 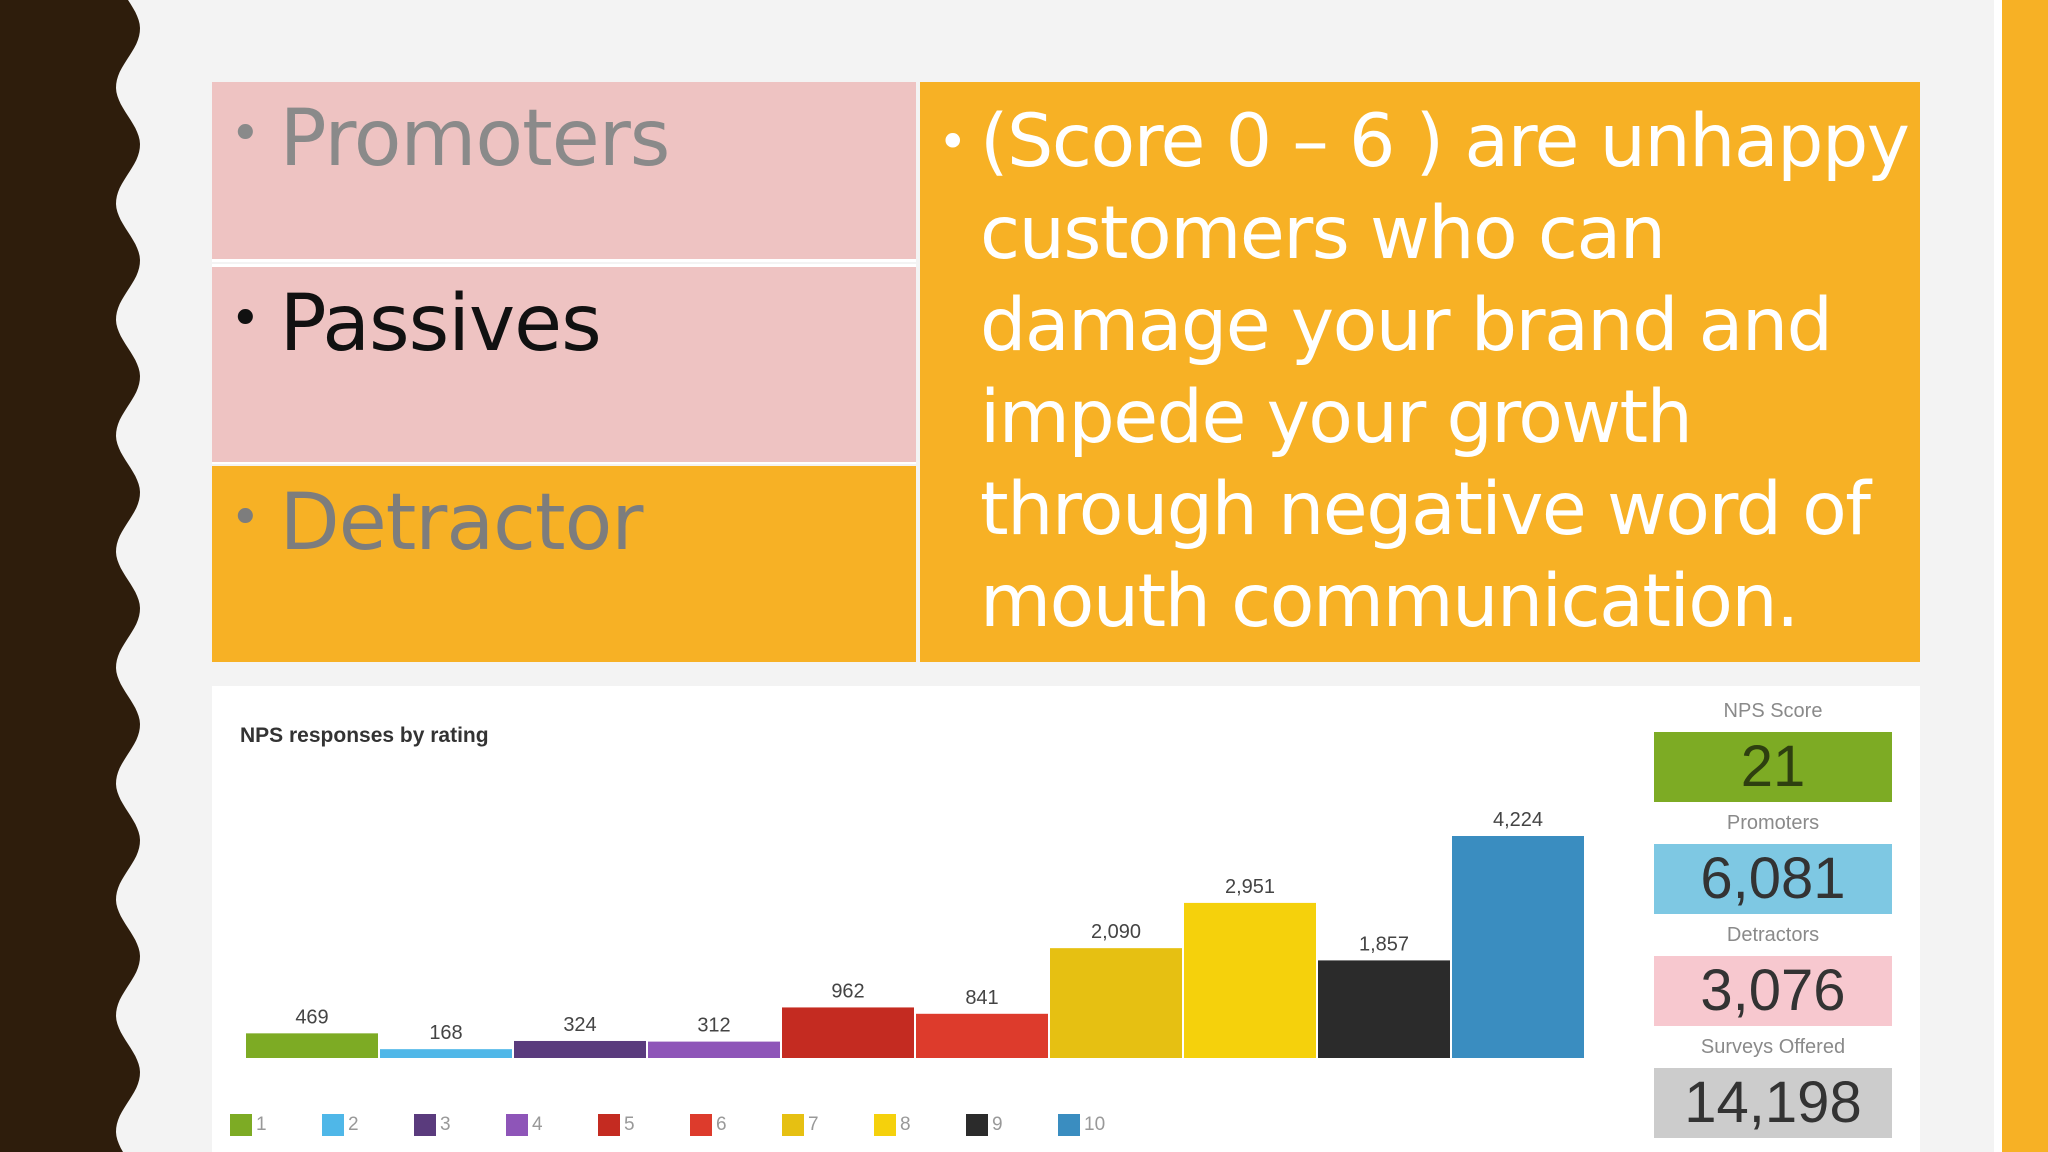 I want to click on legend-item-4: 4, so click(x=524, y=1127).